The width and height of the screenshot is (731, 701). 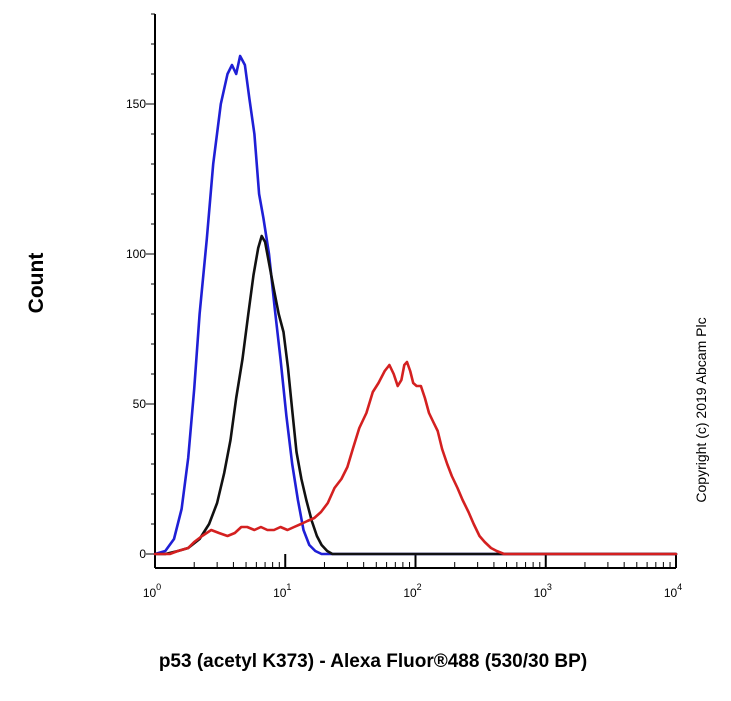 What do you see at coordinates (673, 591) in the screenshot?
I see `x-tick-label: 10⁴` at bounding box center [673, 591].